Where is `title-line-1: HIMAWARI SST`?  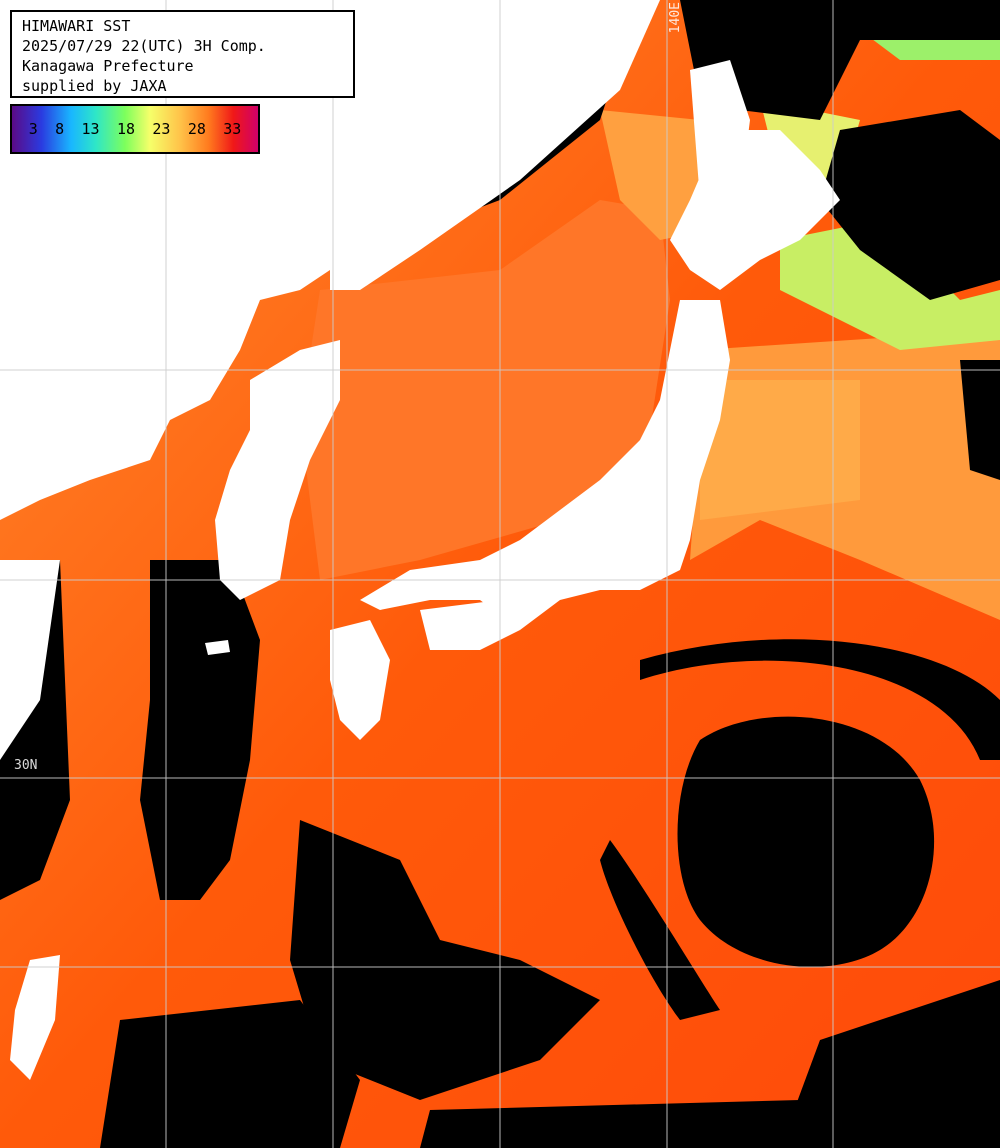 title-line-1: HIMAWARI SST is located at coordinates (76, 26).